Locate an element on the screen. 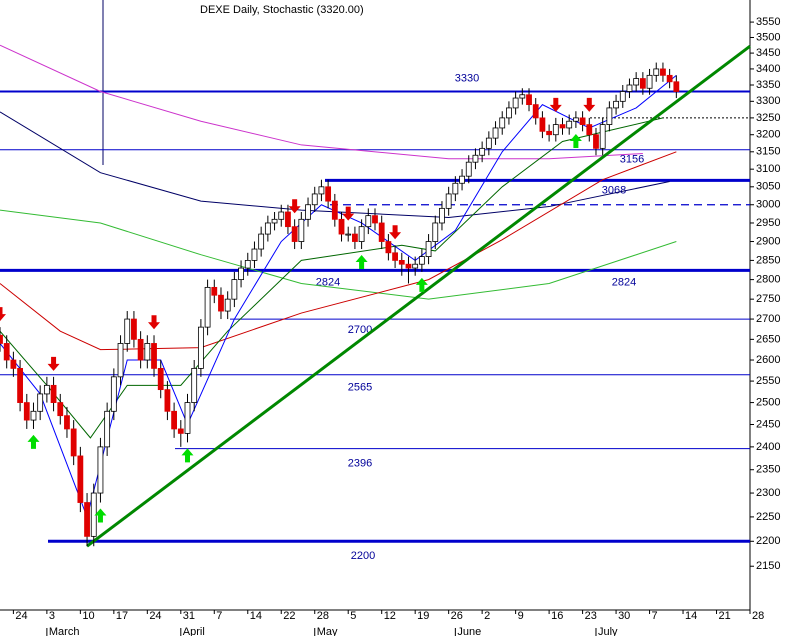 The image size is (799, 636). y-tick-label: 2400 is located at coordinates (768, 447).